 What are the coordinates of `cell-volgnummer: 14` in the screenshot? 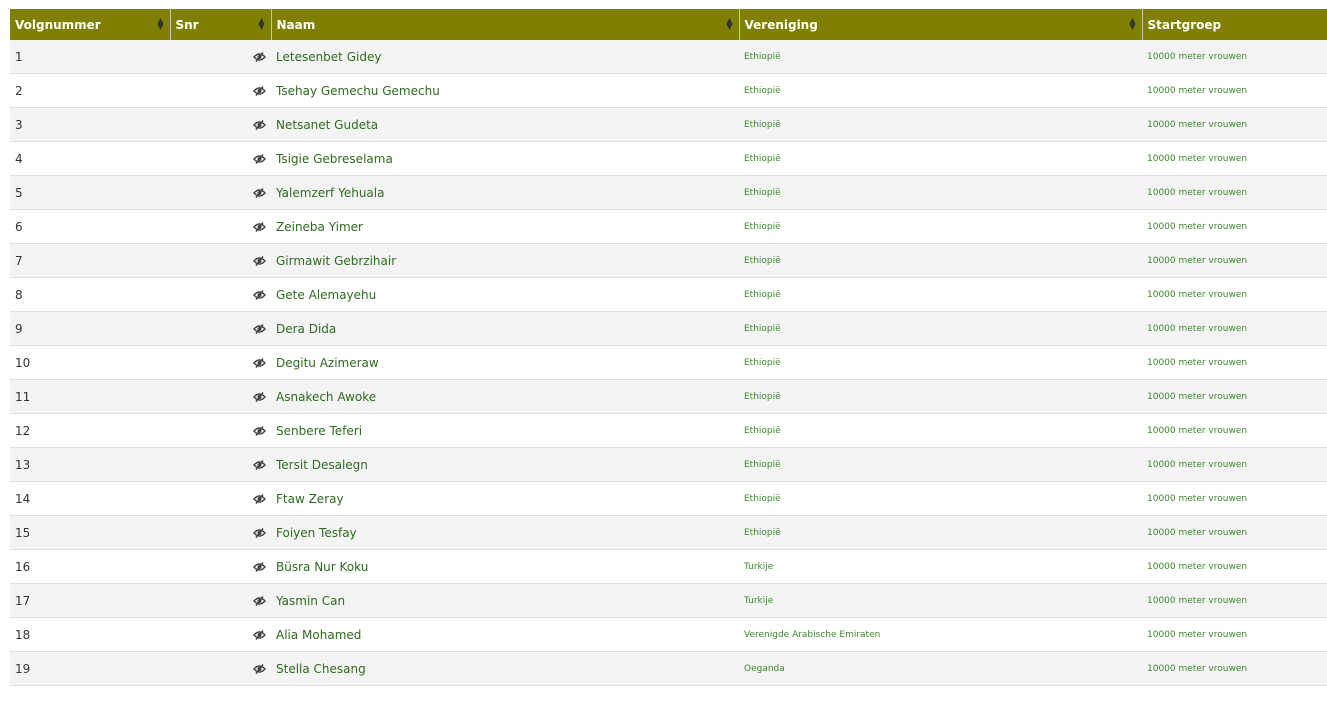 It's located at (90, 498).